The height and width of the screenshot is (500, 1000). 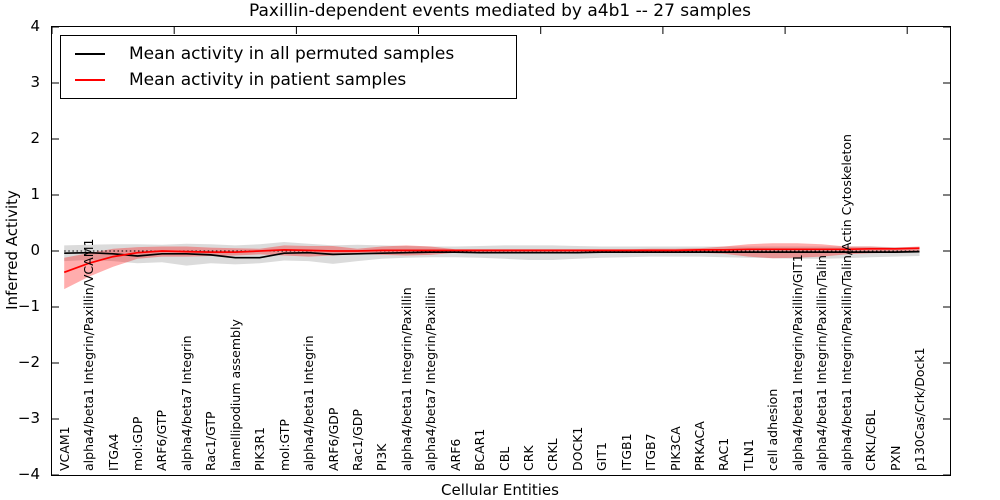 I want to click on legend-label-permuted: Mean activity in all permuted samples, so click(x=292, y=54).